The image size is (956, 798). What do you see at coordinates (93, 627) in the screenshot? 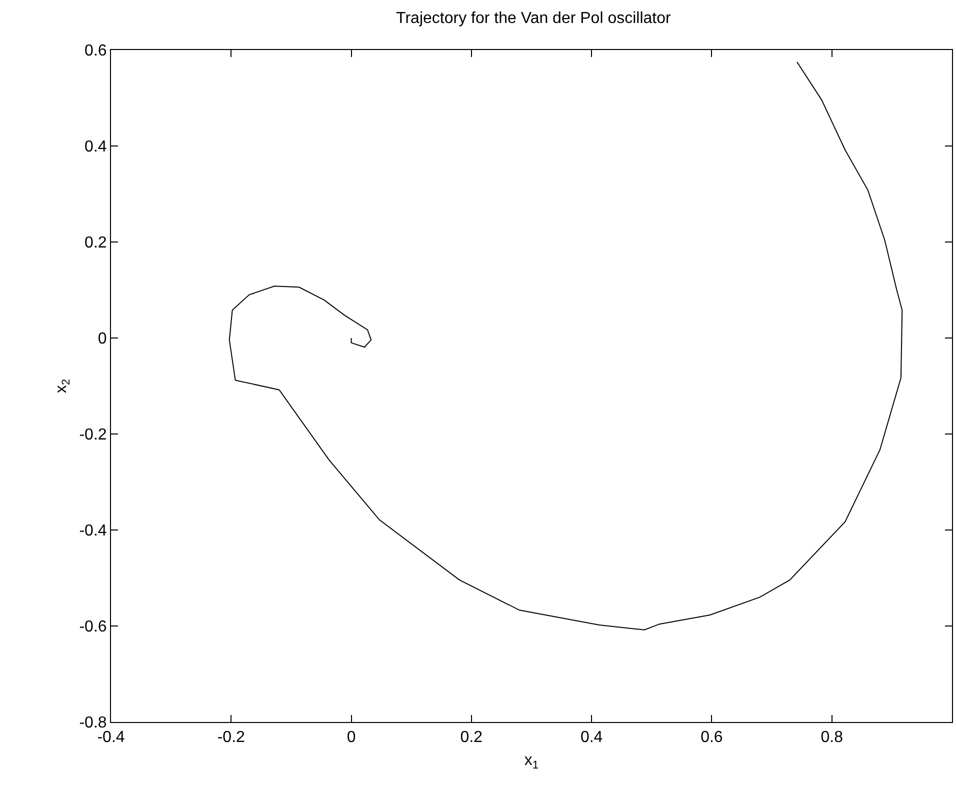
I see `y-tick-label: -0.6` at bounding box center [93, 627].